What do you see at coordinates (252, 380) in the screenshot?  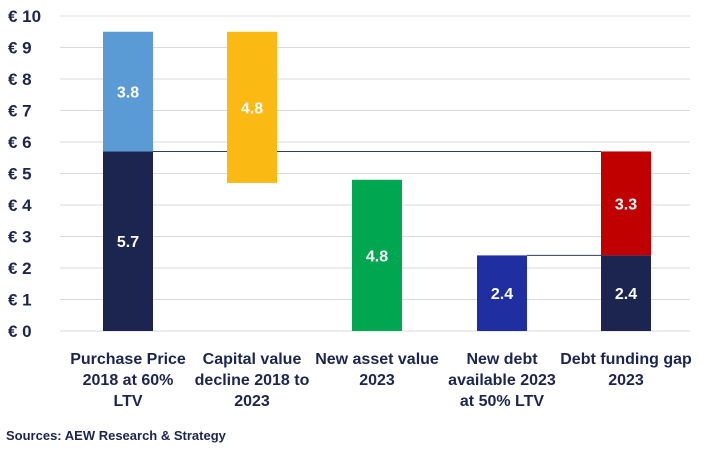 I see `category-label: Capital value decline 2018 to 2023` at bounding box center [252, 380].